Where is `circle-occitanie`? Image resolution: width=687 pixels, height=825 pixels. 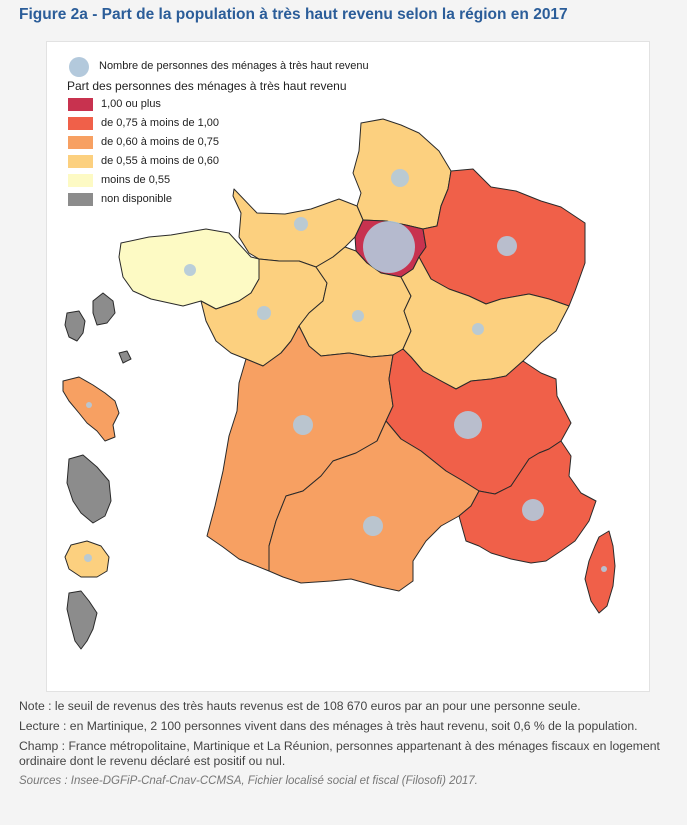
circle-occitanie is located at coordinates (373, 526).